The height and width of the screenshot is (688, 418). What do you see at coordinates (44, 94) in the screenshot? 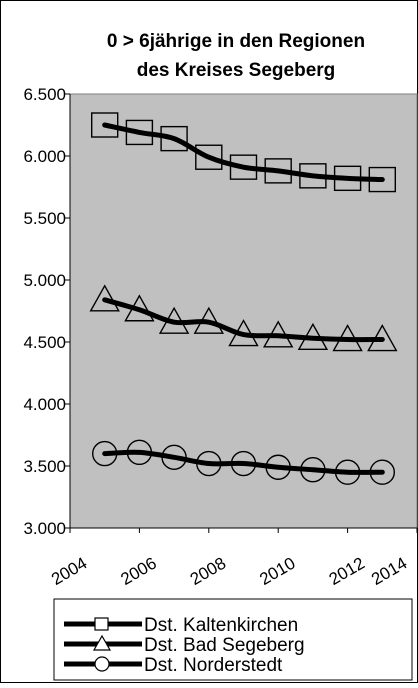
I see `y-tick-label: 6.500` at bounding box center [44, 94].